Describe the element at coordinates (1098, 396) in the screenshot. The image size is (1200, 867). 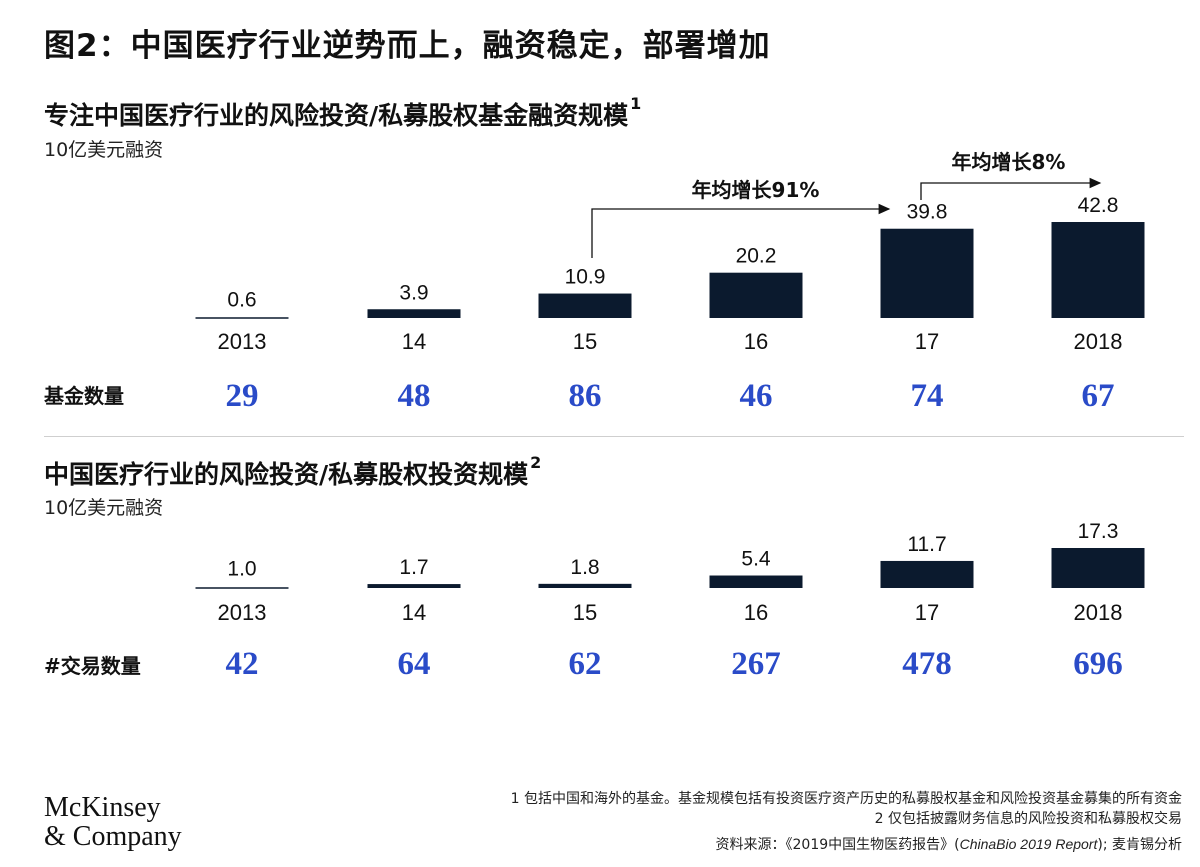
I see `count-value-2018: 67` at that location.